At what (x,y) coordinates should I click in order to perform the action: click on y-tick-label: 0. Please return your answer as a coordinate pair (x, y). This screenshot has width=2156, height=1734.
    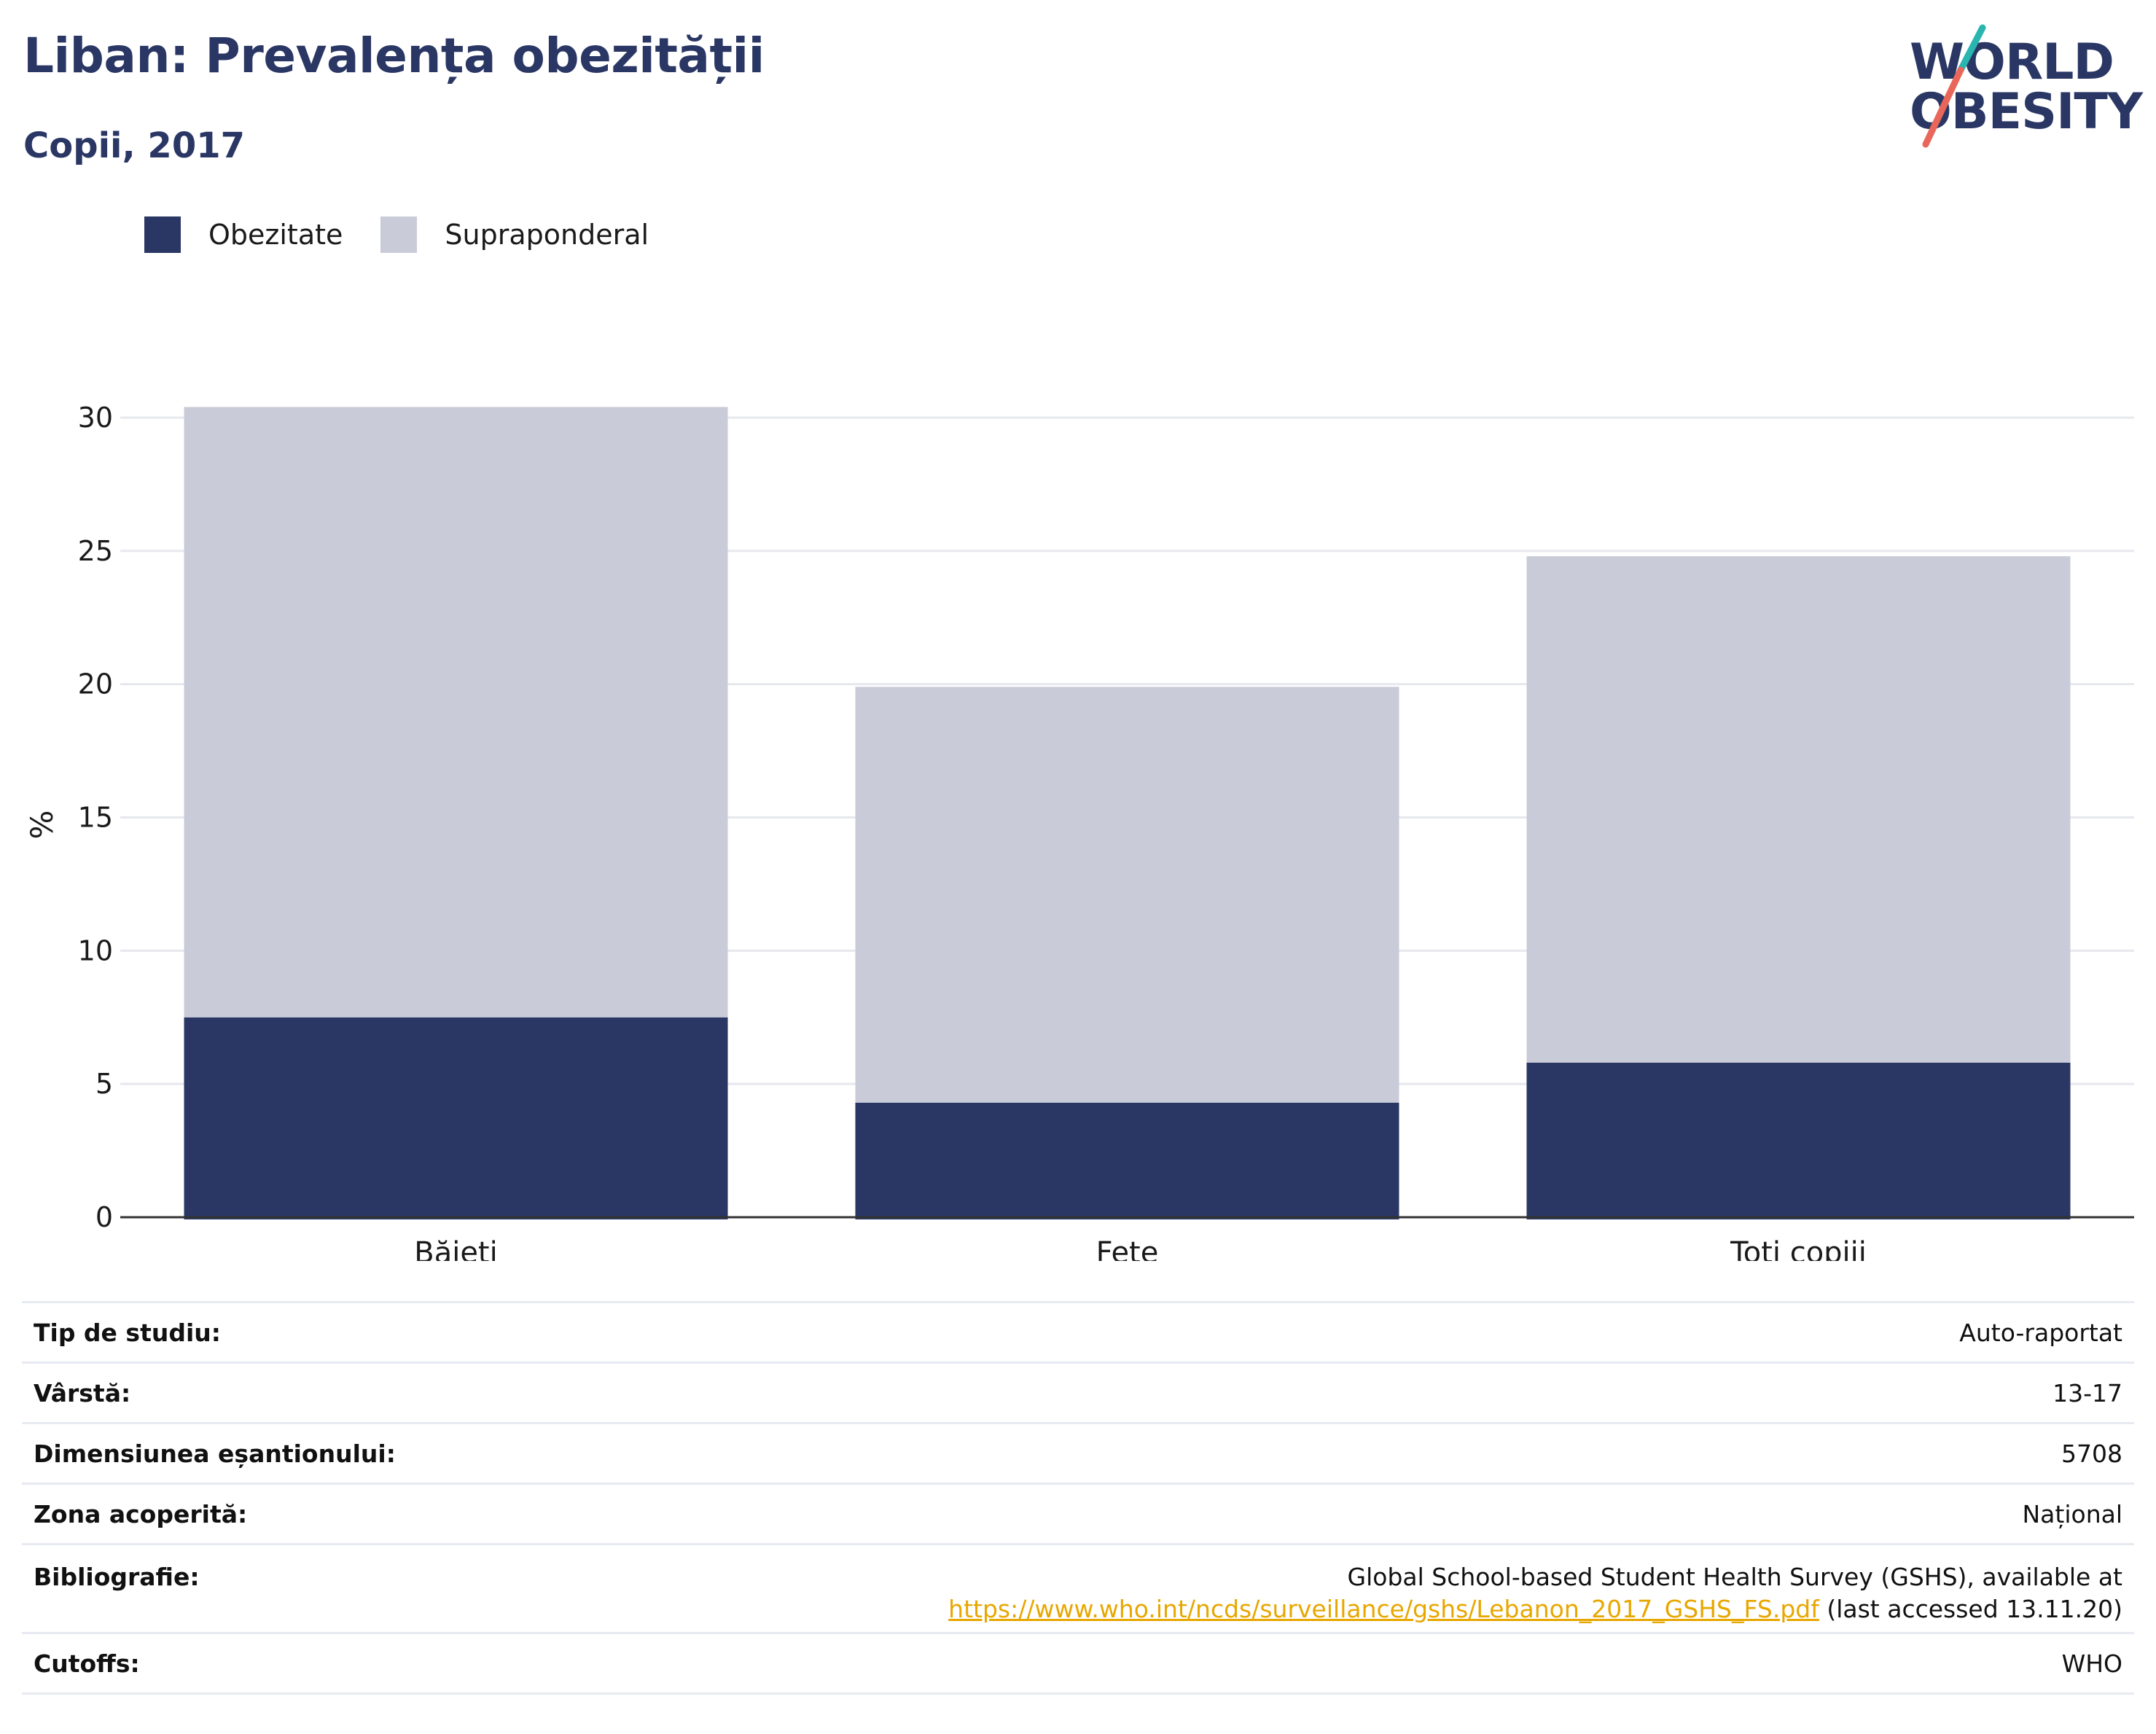
    Looking at the image, I should click on (104, 1217).